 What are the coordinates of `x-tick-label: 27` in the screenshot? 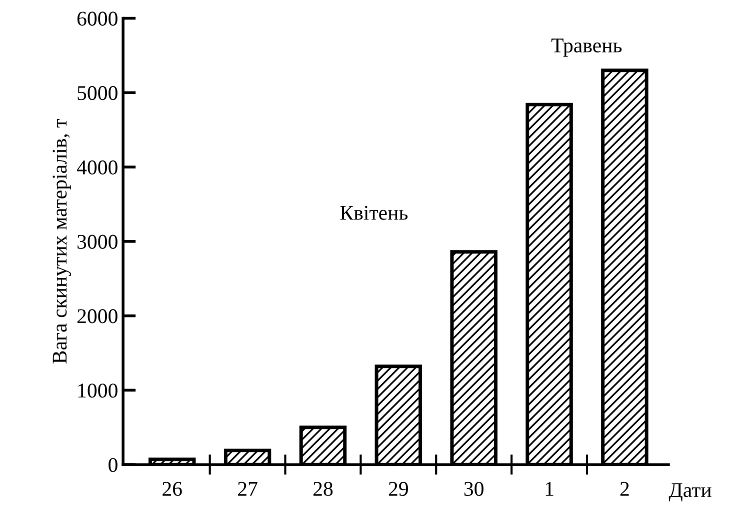 It's located at (248, 489).